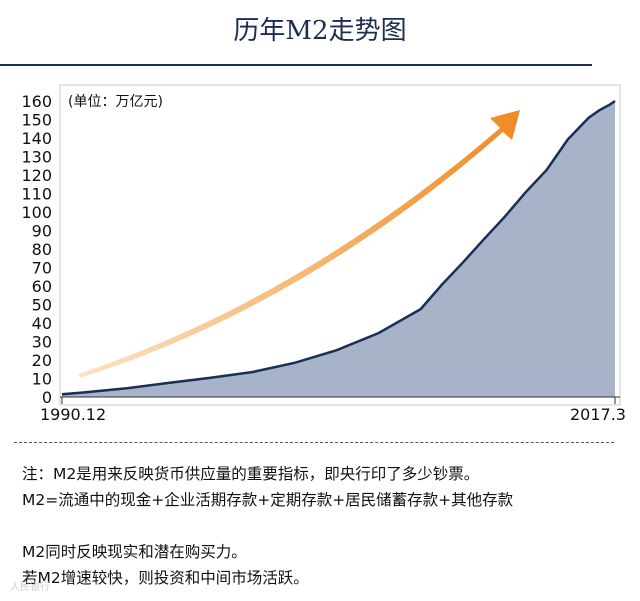 This screenshot has height=601, width=640. What do you see at coordinates (42, 249) in the screenshot?
I see `y-tick-label: 80` at bounding box center [42, 249].